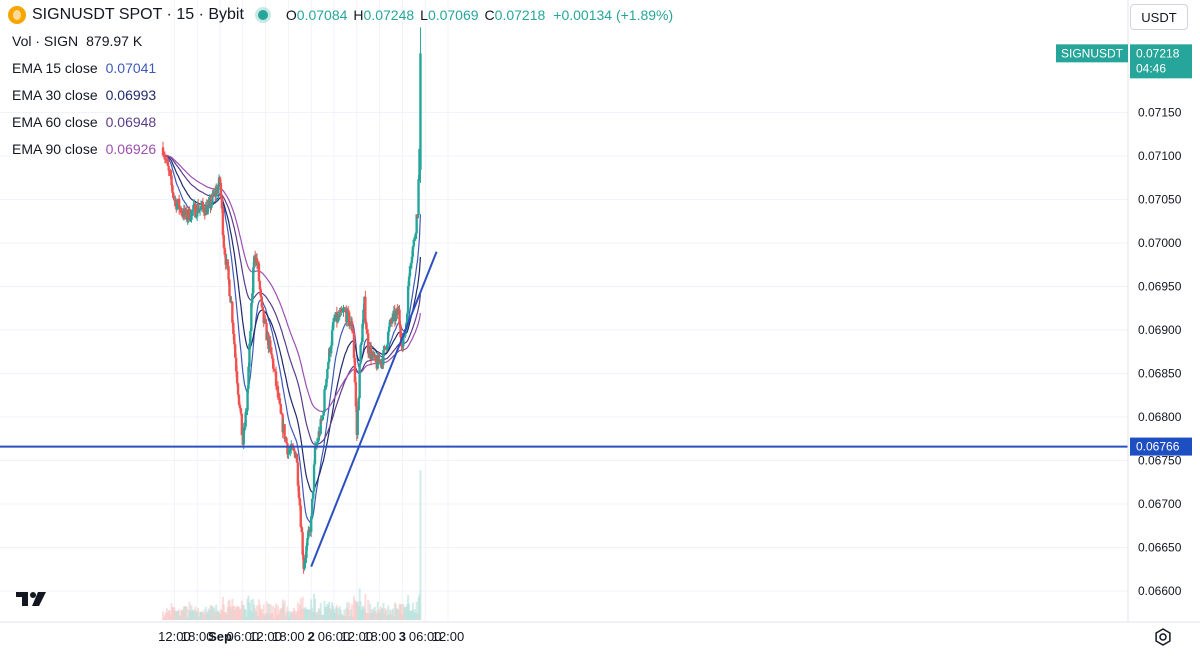  What do you see at coordinates (291, 15) in the screenshot?
I see `open-key: O` at bounding box center [291, 15].